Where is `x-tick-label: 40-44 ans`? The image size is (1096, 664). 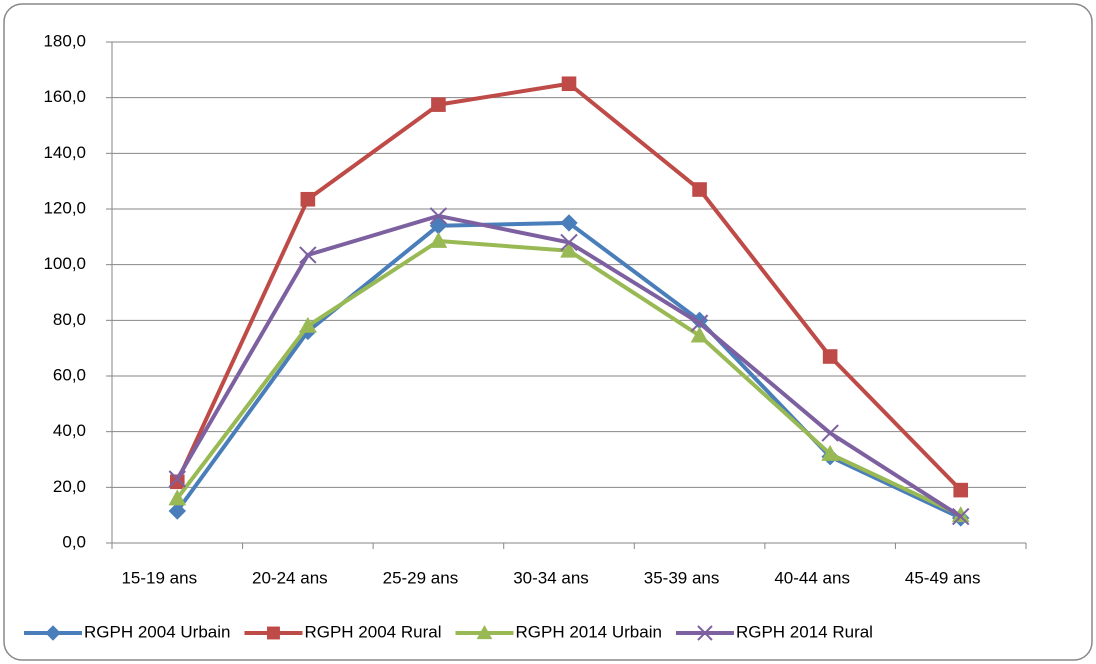 x-tick-label: 40-44 ans is located at coordinates (812, 577).